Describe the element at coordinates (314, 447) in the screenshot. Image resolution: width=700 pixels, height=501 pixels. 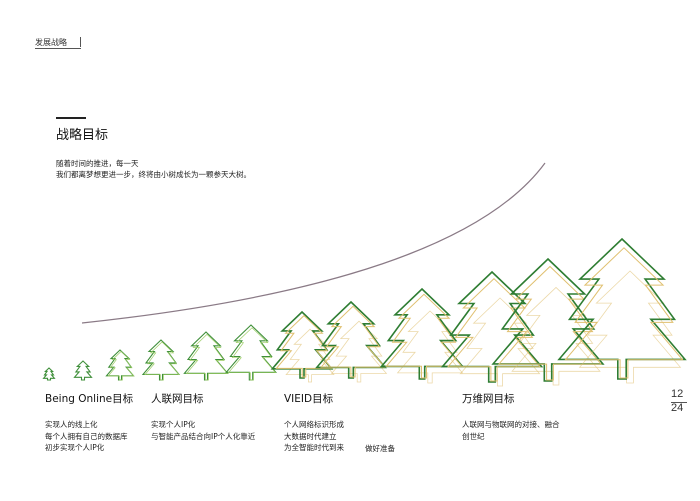
I see `stage-3-desc-line: 为全智能时代到来` at that location.